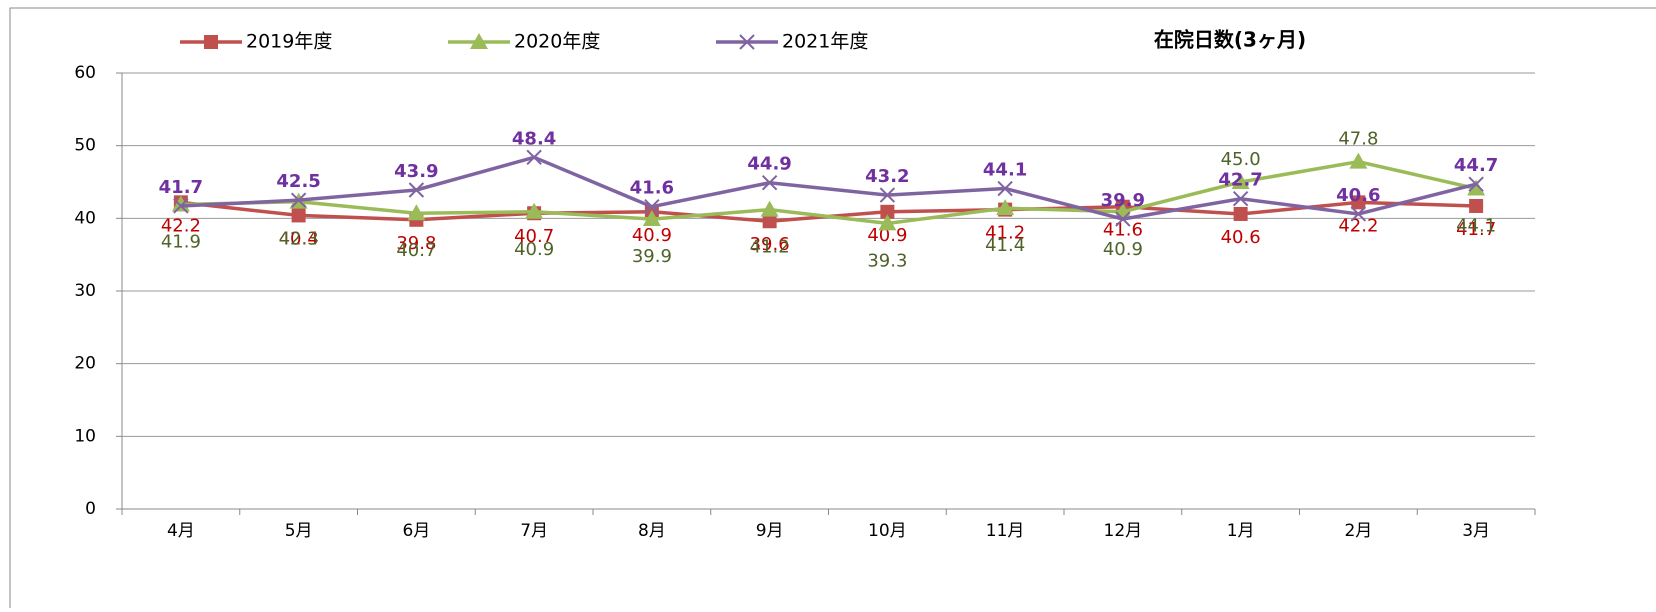 This screenshot has height=612, width=1656. What do you see at coordinates (416, 171) in the screenshot?
I see `data-label: 43.9` at bounding box center [416, 171].